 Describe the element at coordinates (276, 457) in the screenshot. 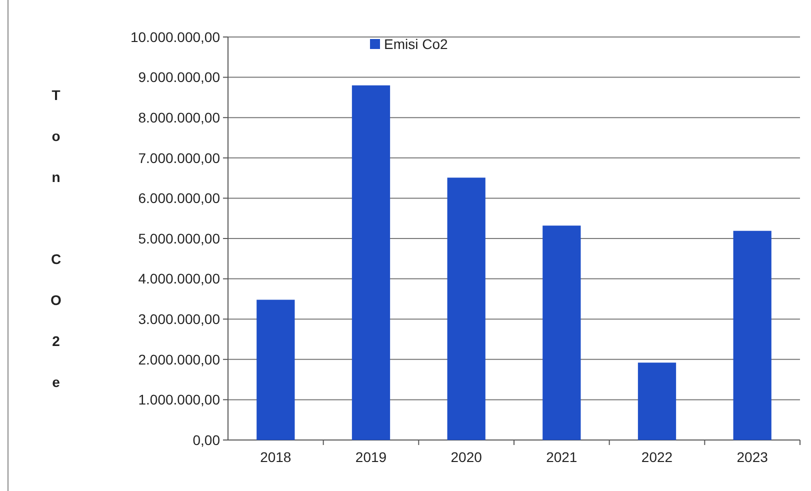

I see `x-tick-label: 2018` at that location.